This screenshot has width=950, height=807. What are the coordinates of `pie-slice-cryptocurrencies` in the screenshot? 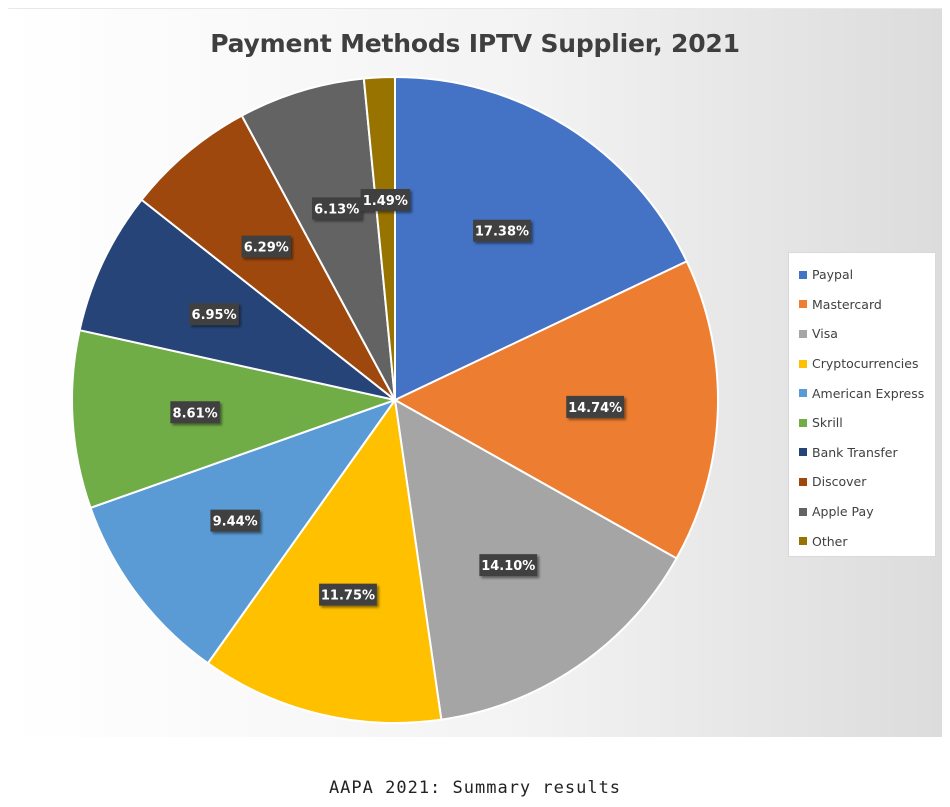 It's located at (324, 560).